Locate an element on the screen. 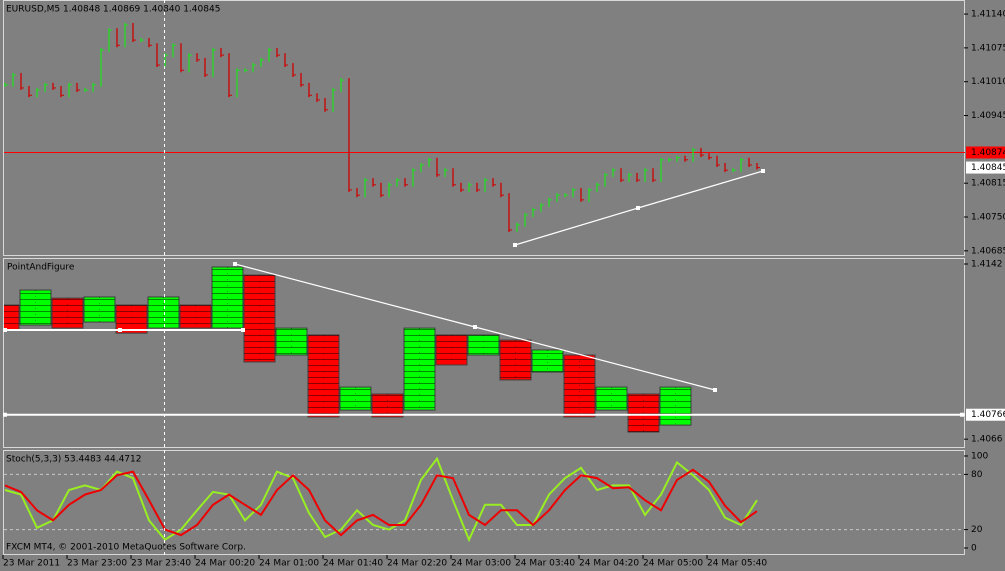 This screenshot has width=1005, height=571. y-tick-label: 100 is located at coordinates (979, 456).